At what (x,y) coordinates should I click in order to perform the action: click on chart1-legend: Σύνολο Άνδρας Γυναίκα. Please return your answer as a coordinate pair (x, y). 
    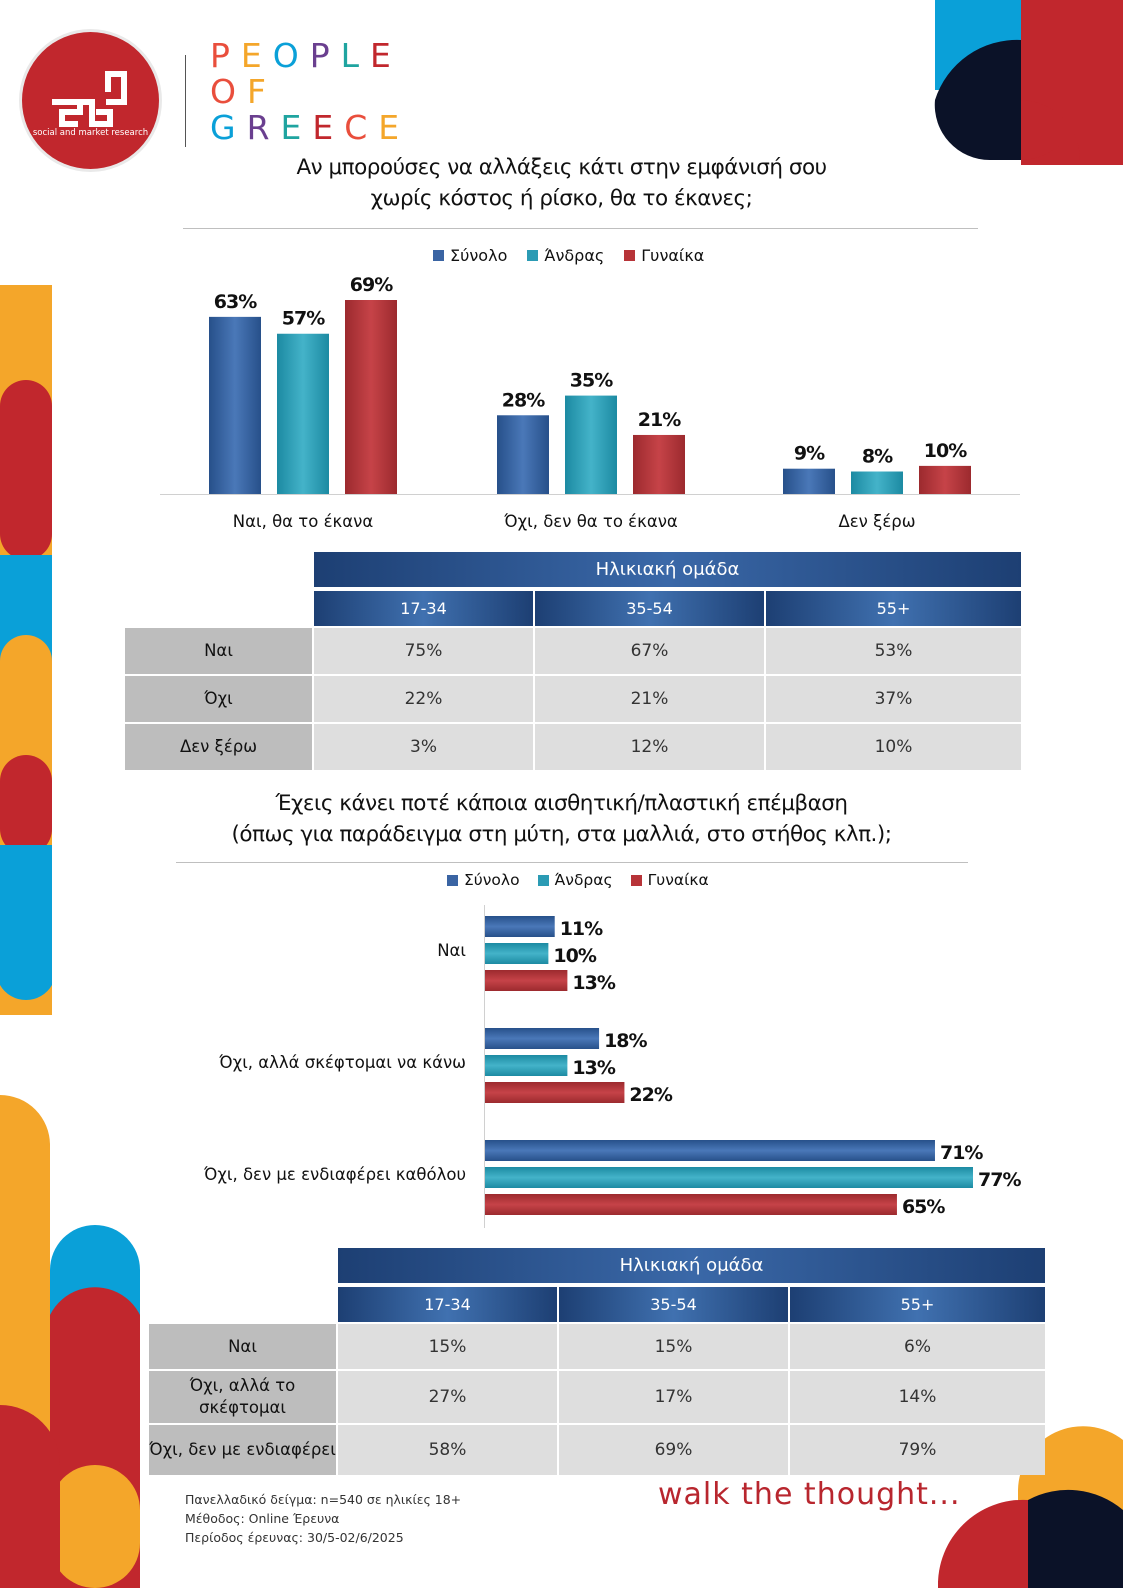
    Looking at the image, I should click on (568, 255).